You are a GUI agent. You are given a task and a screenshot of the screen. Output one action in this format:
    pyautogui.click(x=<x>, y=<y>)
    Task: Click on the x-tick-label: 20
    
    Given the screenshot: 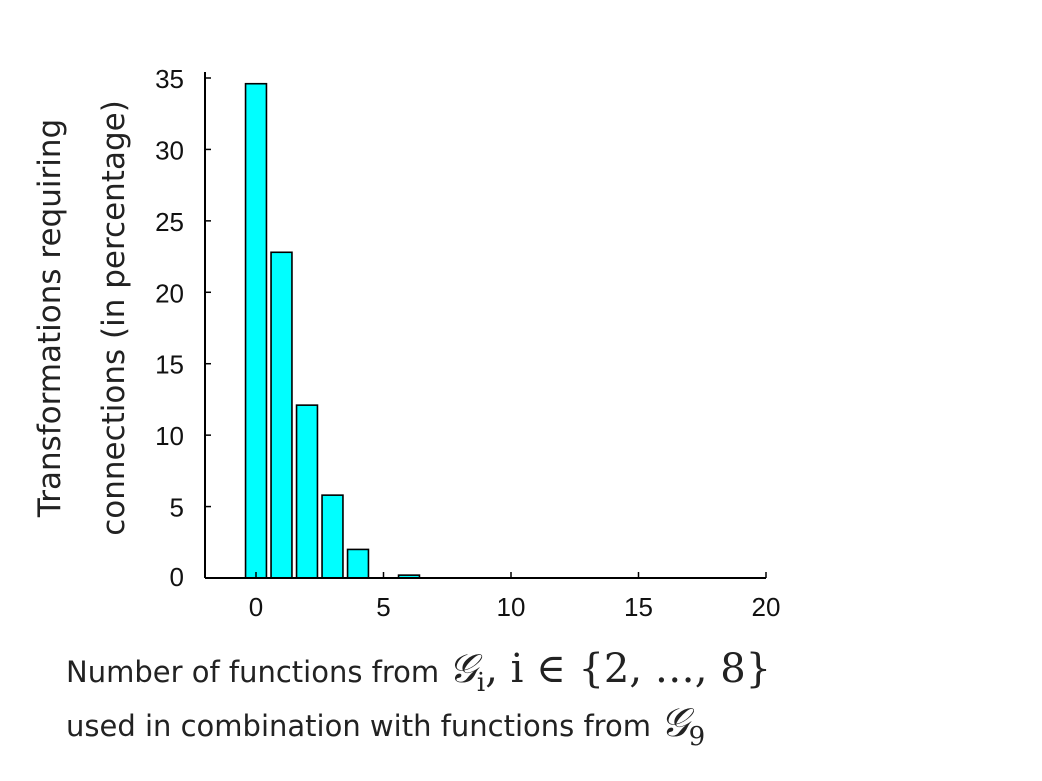 What is the action you would take?
    pyautogui.click(x=766, y=607)
    